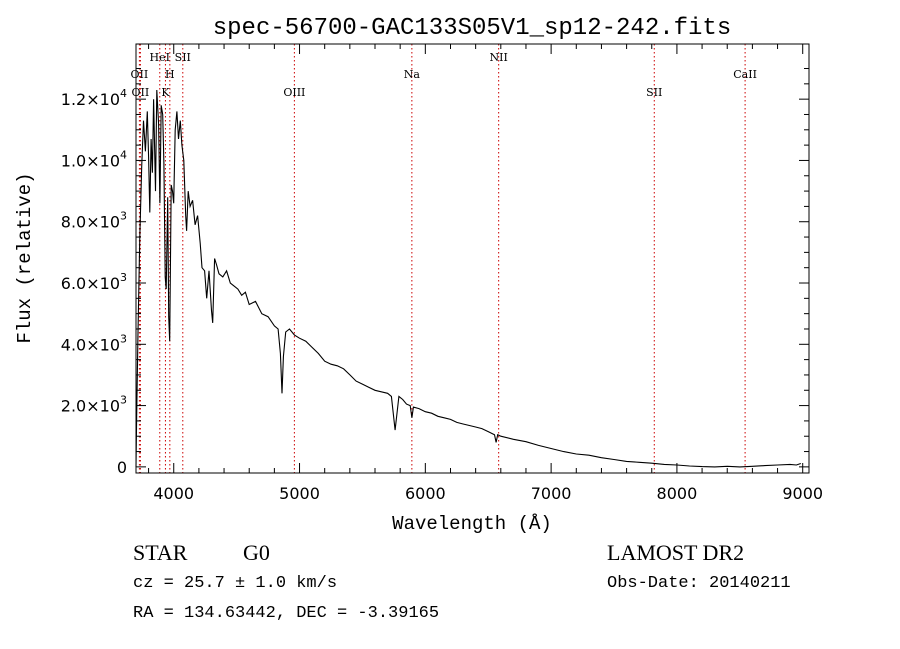  Describe the element at coordinates (235, 583) in the screenshot. I see `redshift-text: cz = 25.7 ± 1.0 km/s` at that location.